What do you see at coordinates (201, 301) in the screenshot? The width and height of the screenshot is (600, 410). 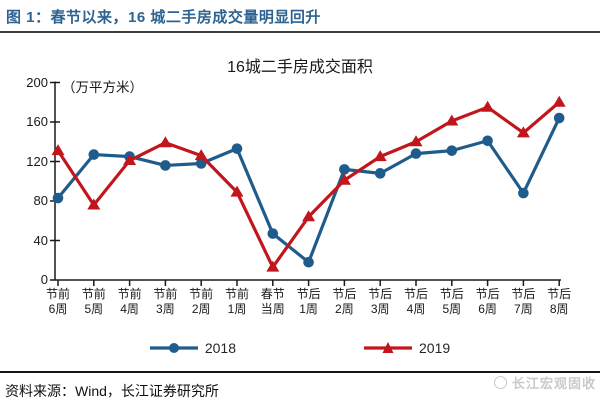 I see `x-tick-label: 节前 2周` at bounding box center [201, 301].